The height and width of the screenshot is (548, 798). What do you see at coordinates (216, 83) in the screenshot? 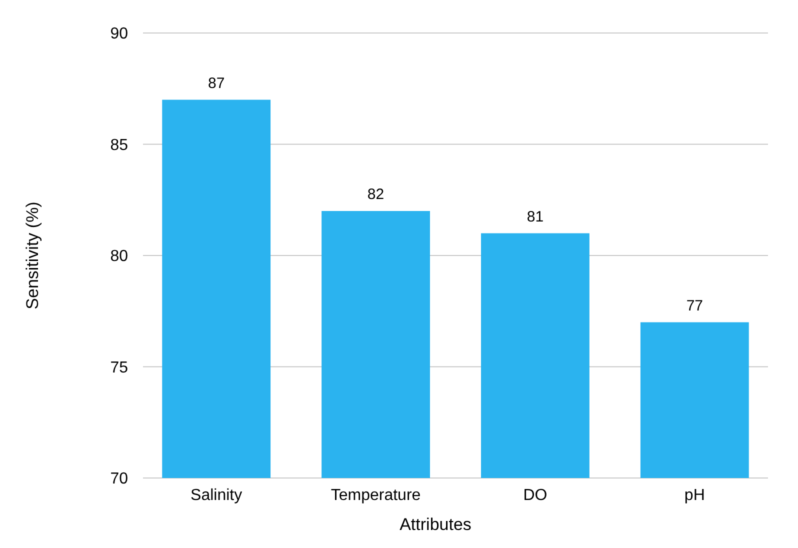
I see `data-label: 87` at bounding box center [216, 83].